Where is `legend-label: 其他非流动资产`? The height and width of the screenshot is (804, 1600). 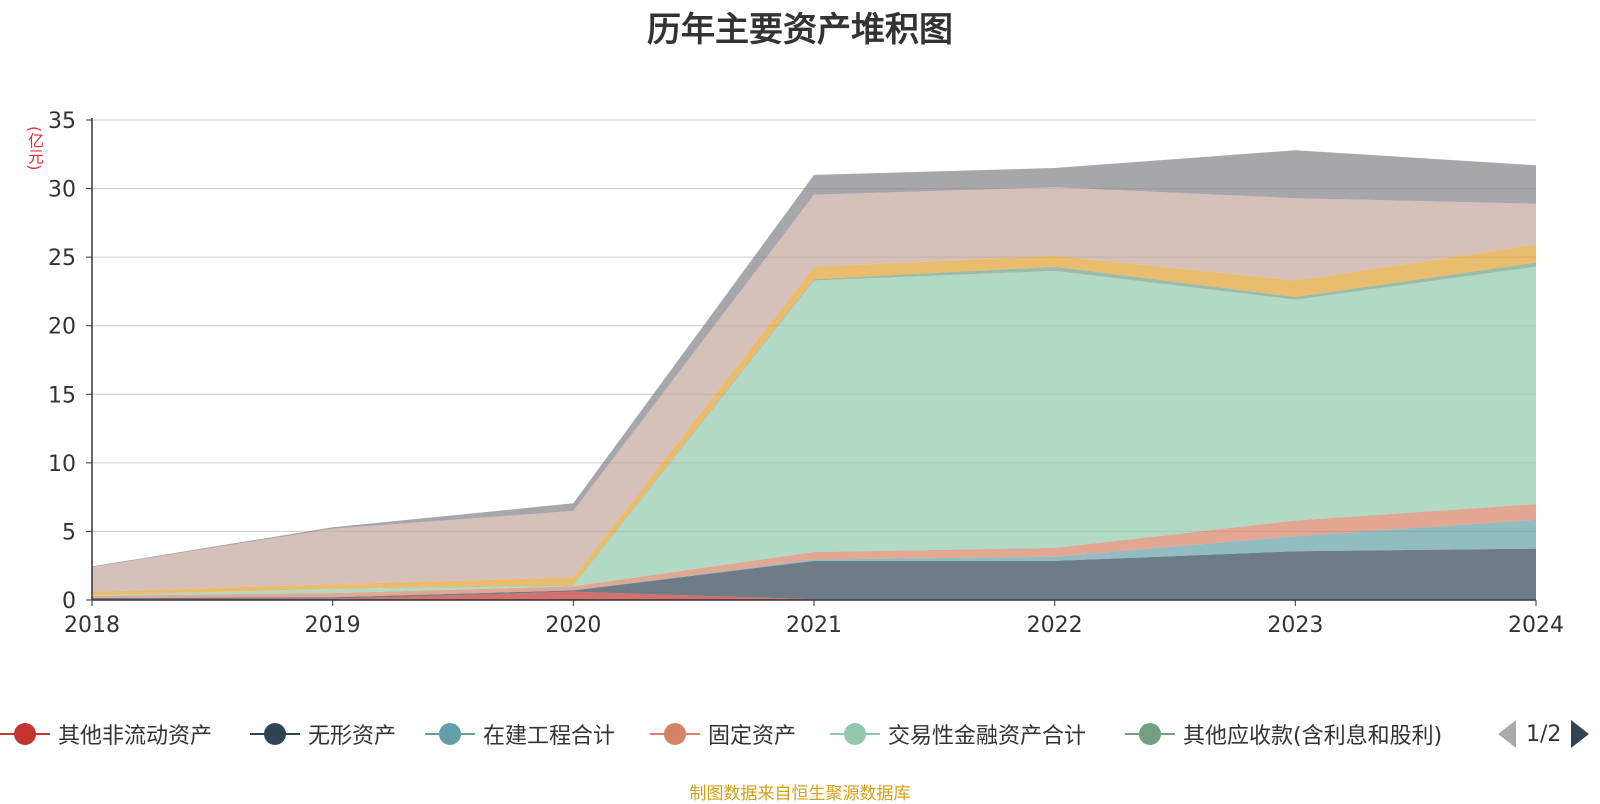 legend-label: 其他非流动资产 is located at coordinates (135, 736).